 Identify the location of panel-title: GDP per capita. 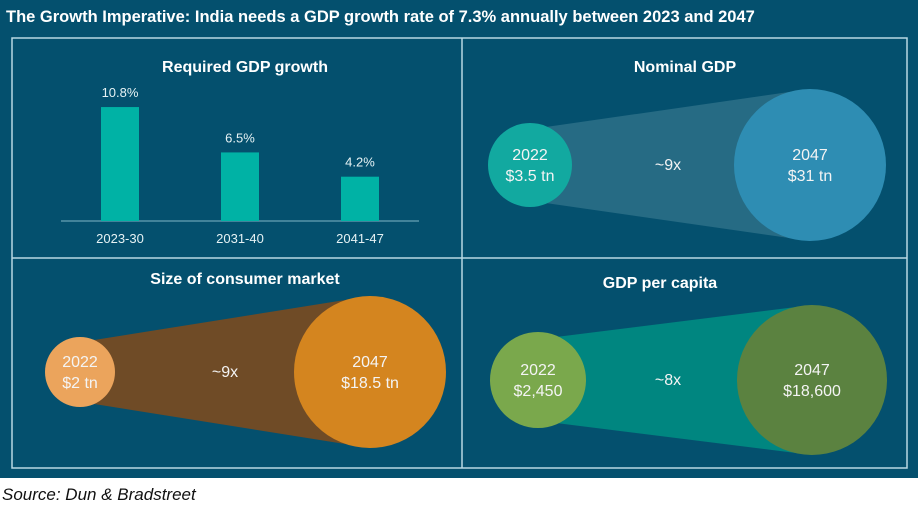
(660, 283).